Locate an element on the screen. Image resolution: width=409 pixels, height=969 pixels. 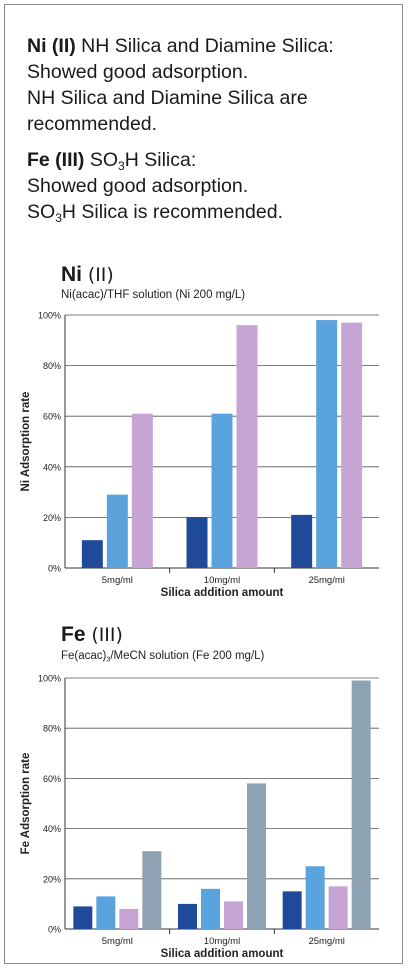
fe-chart-title-roman: (III) is located at coordinates (107, 635).